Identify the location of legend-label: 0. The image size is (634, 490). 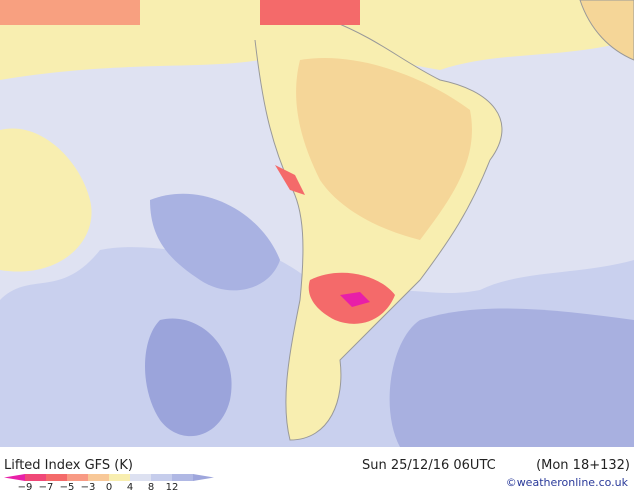
(109, 486).